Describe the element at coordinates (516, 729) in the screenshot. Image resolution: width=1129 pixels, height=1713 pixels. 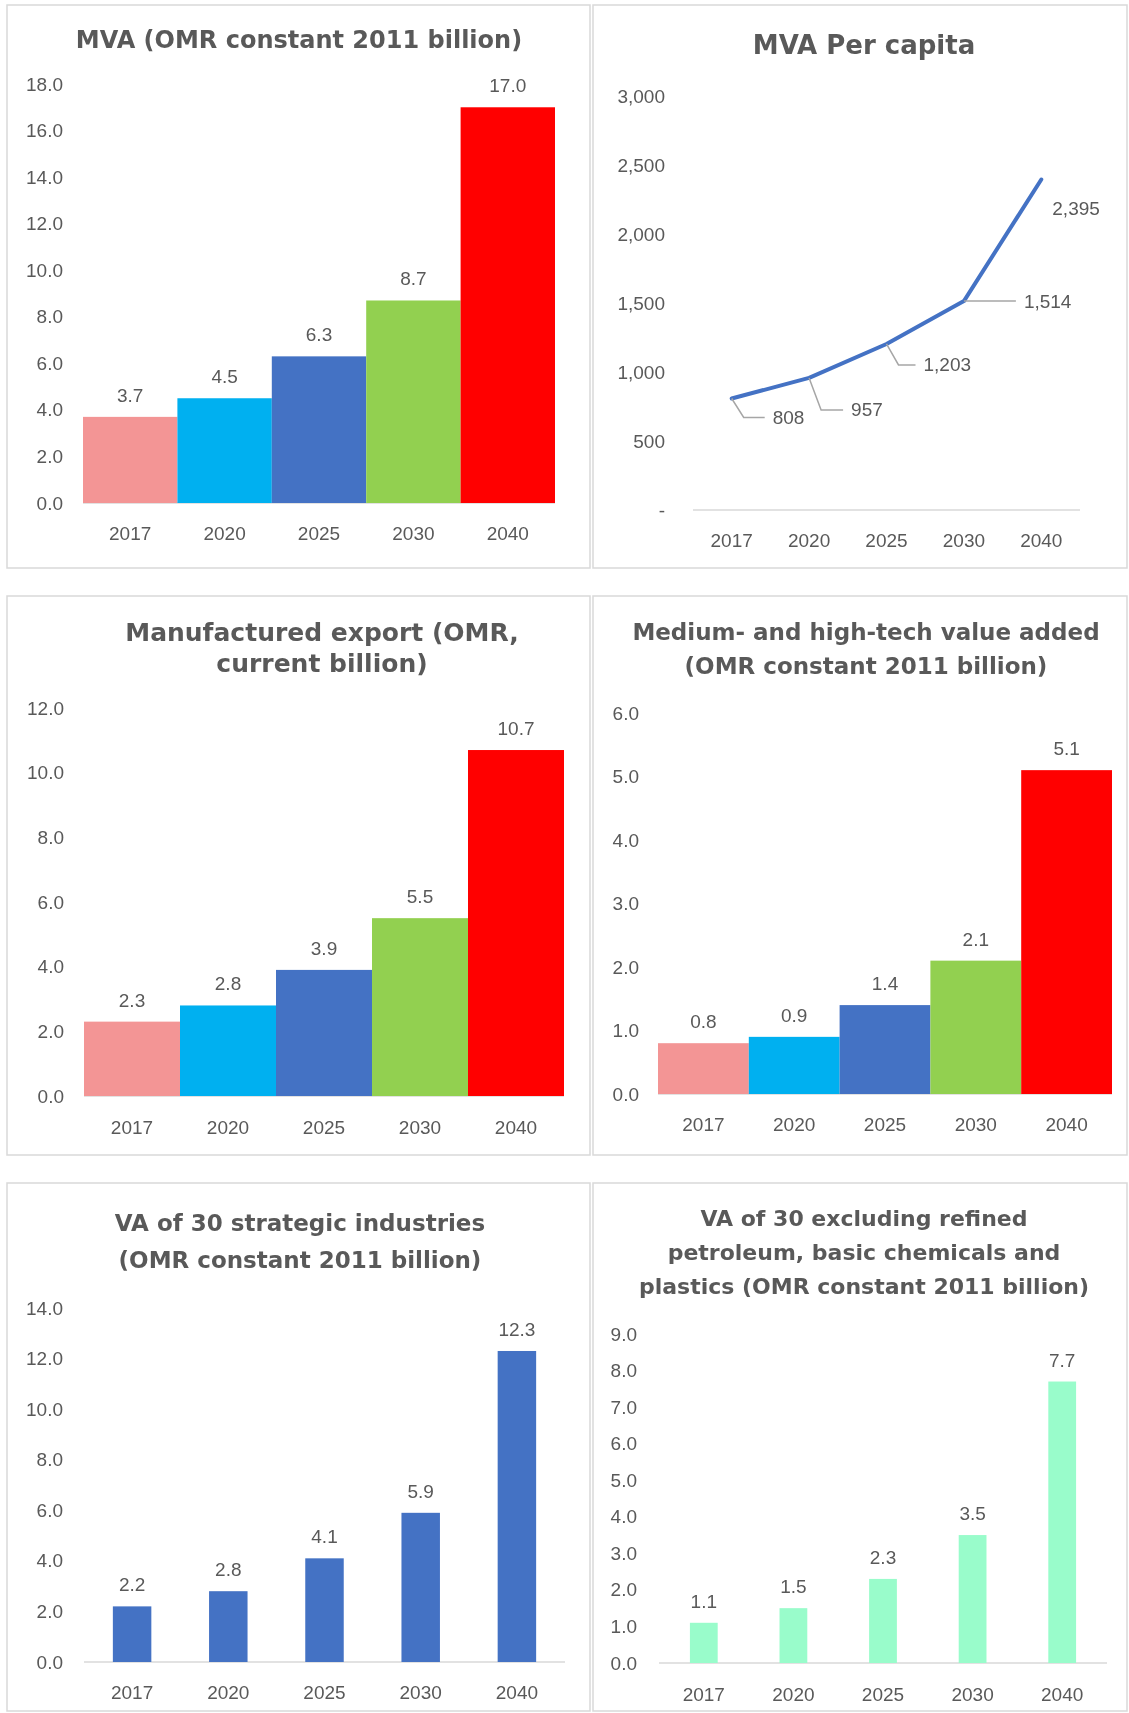
I see `data-label: 10.7` at that location.